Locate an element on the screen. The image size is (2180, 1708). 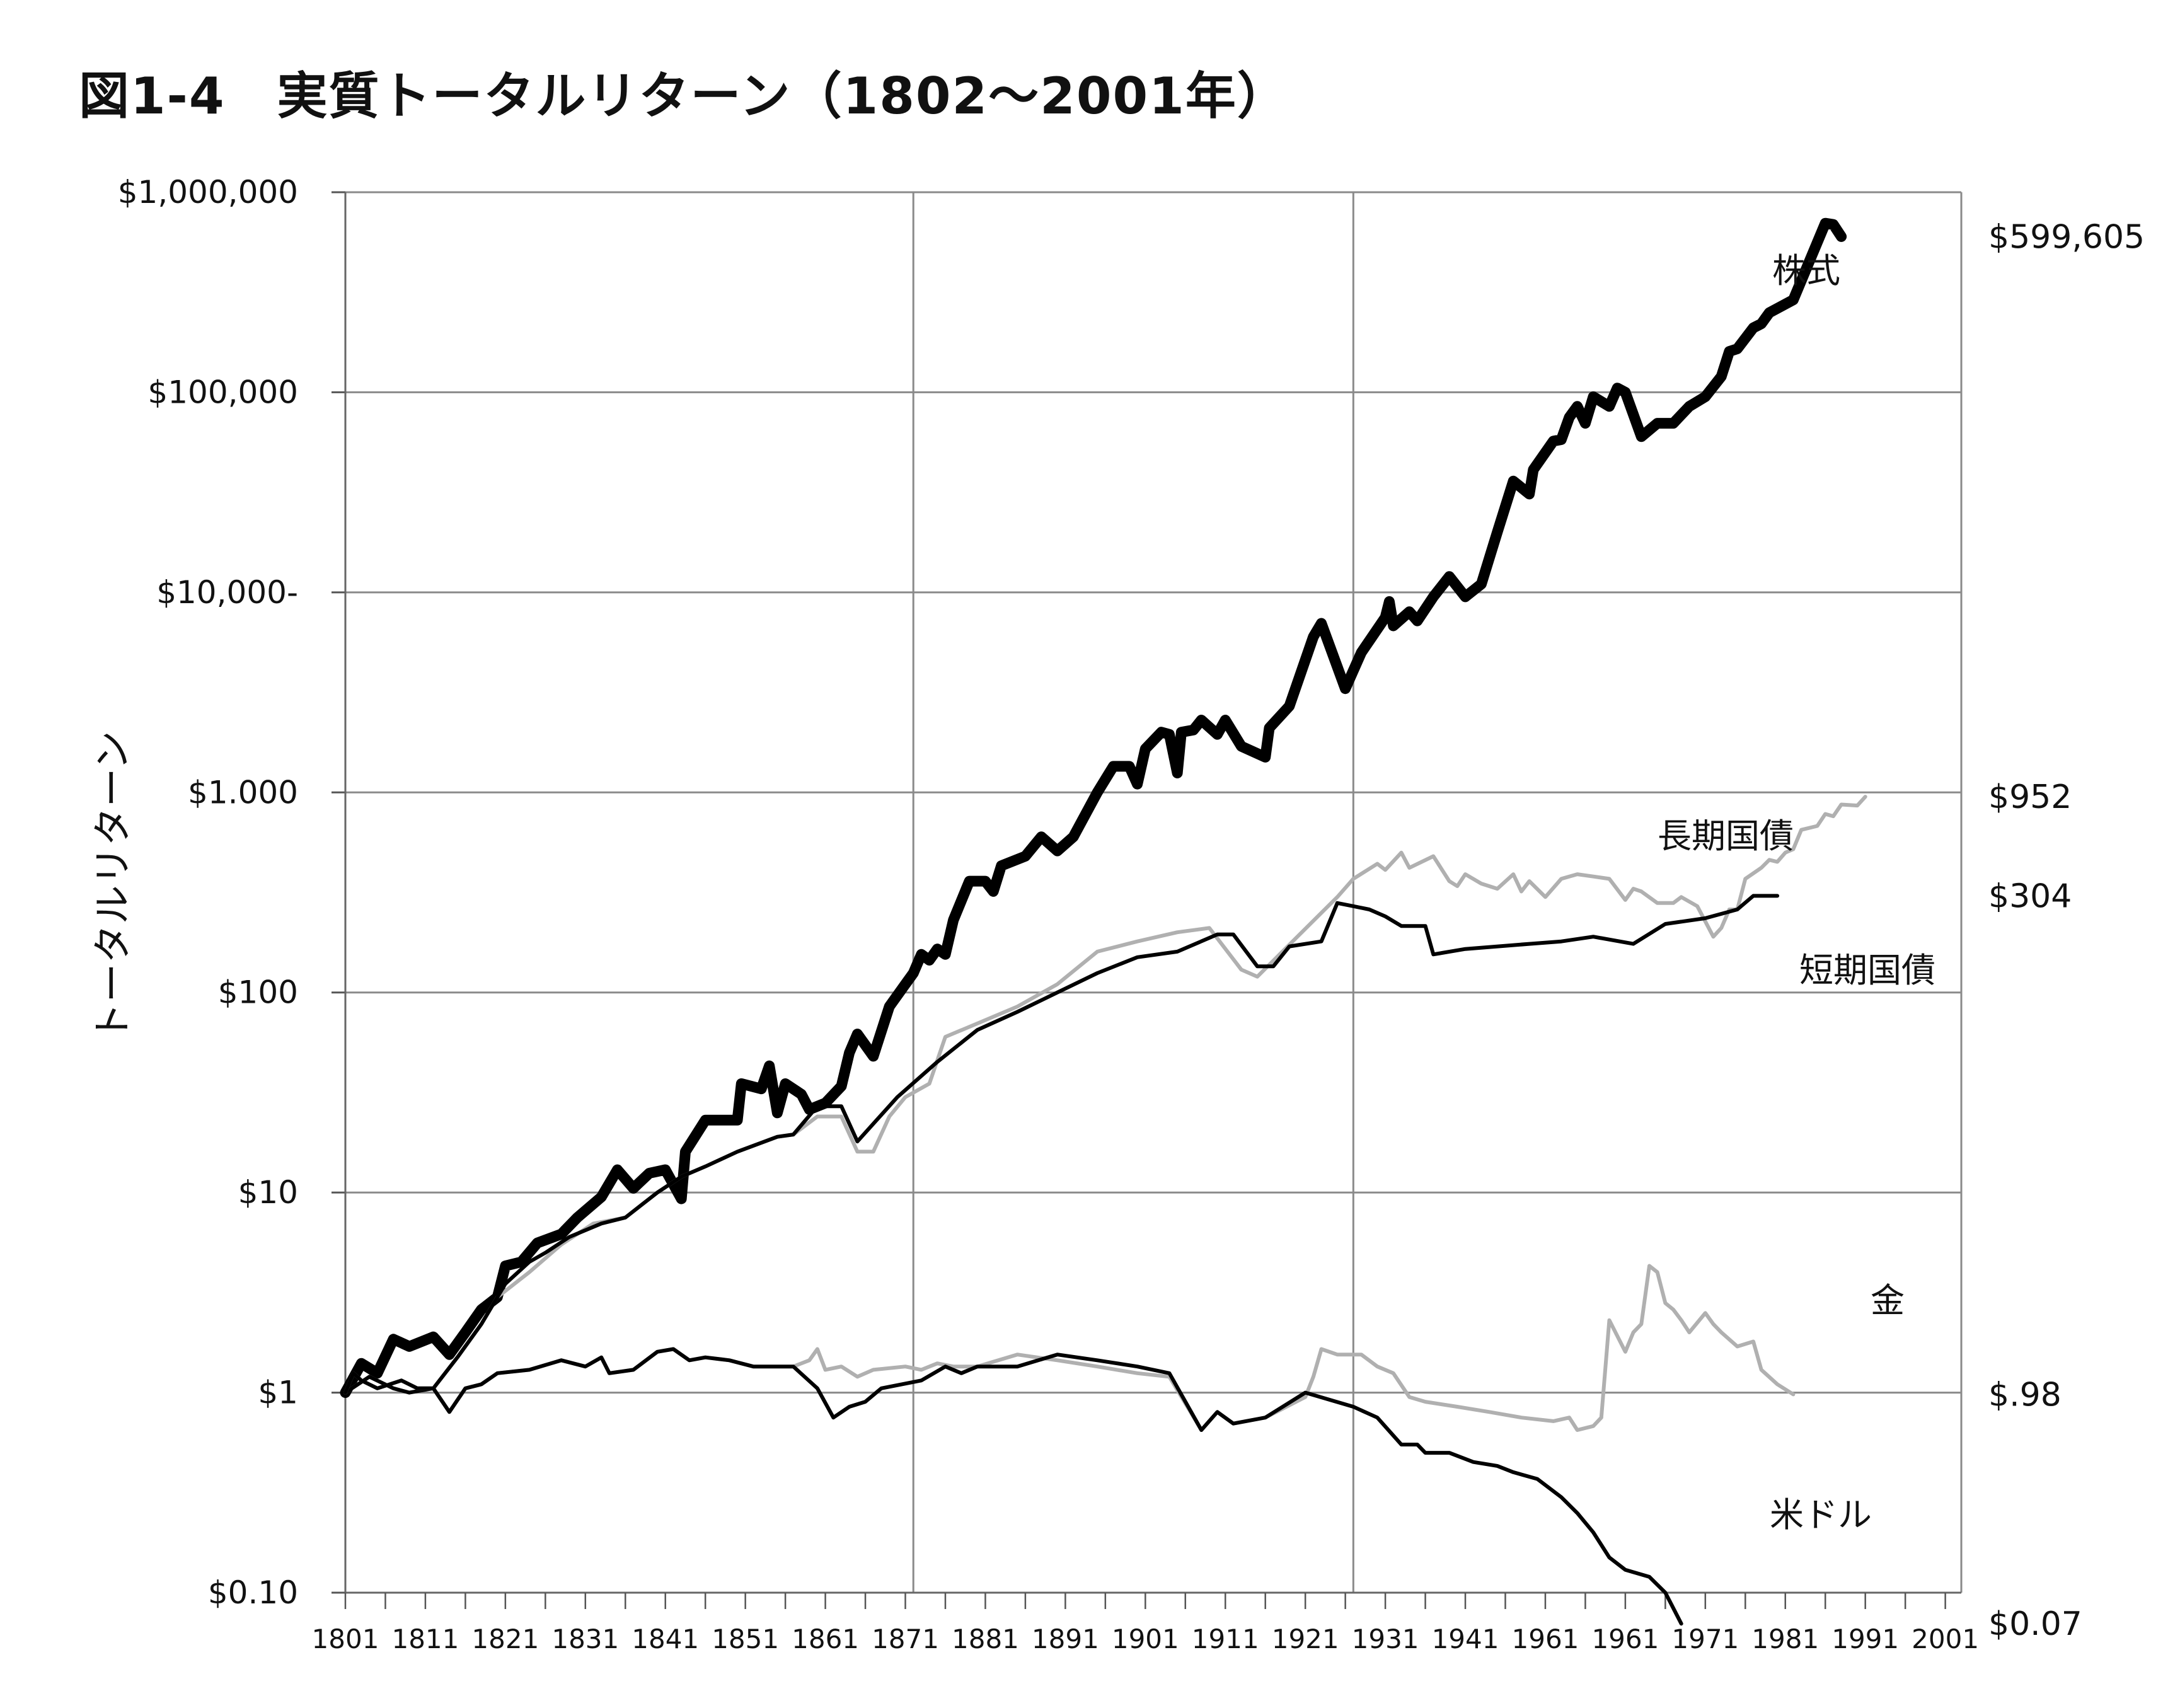
y-tick-label: $10 is located at coordinates (268, 1192).